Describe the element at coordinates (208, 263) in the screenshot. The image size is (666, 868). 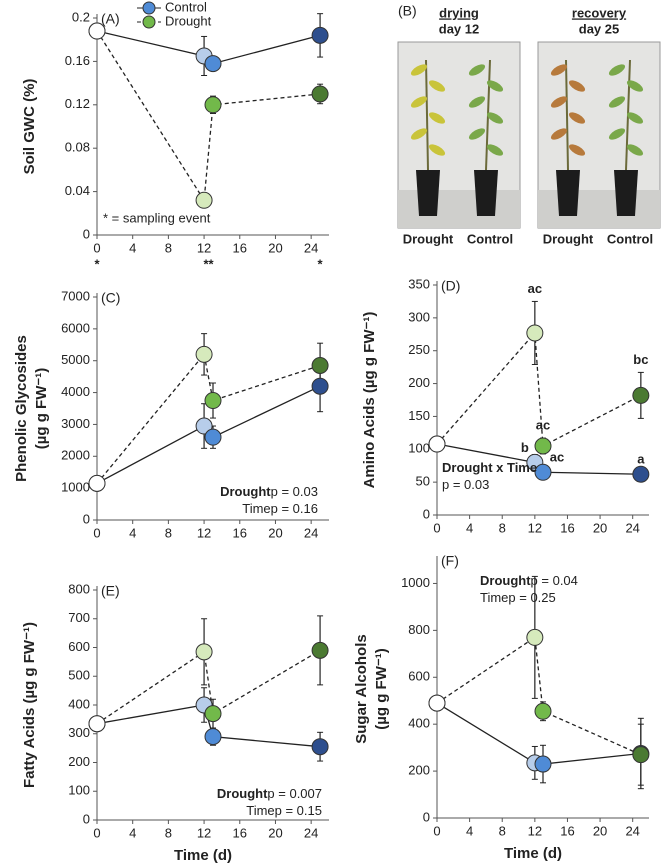
I see `sampling-mark: **` at that location.